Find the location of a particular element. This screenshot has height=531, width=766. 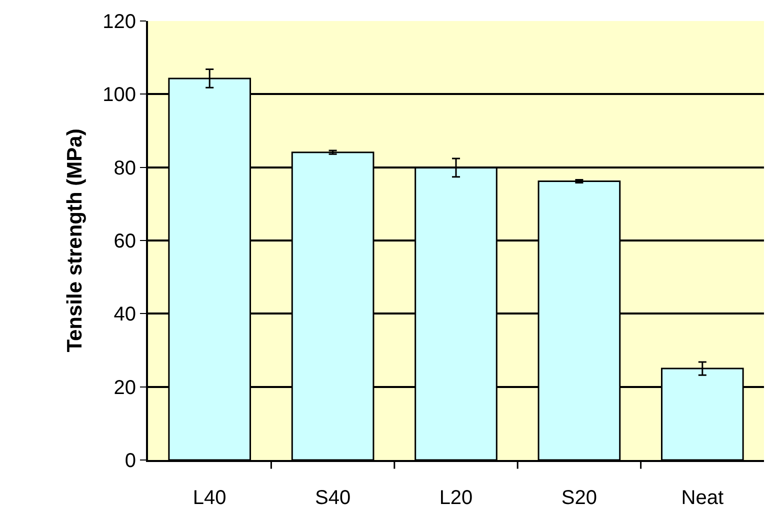

y-tick-label: 80 is located at coordinates (125, 168).